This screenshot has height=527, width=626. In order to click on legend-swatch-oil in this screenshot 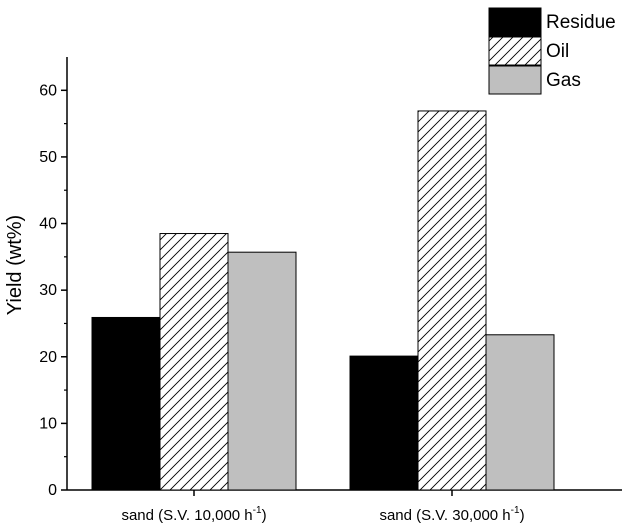, I will do `click(515, 51)`.